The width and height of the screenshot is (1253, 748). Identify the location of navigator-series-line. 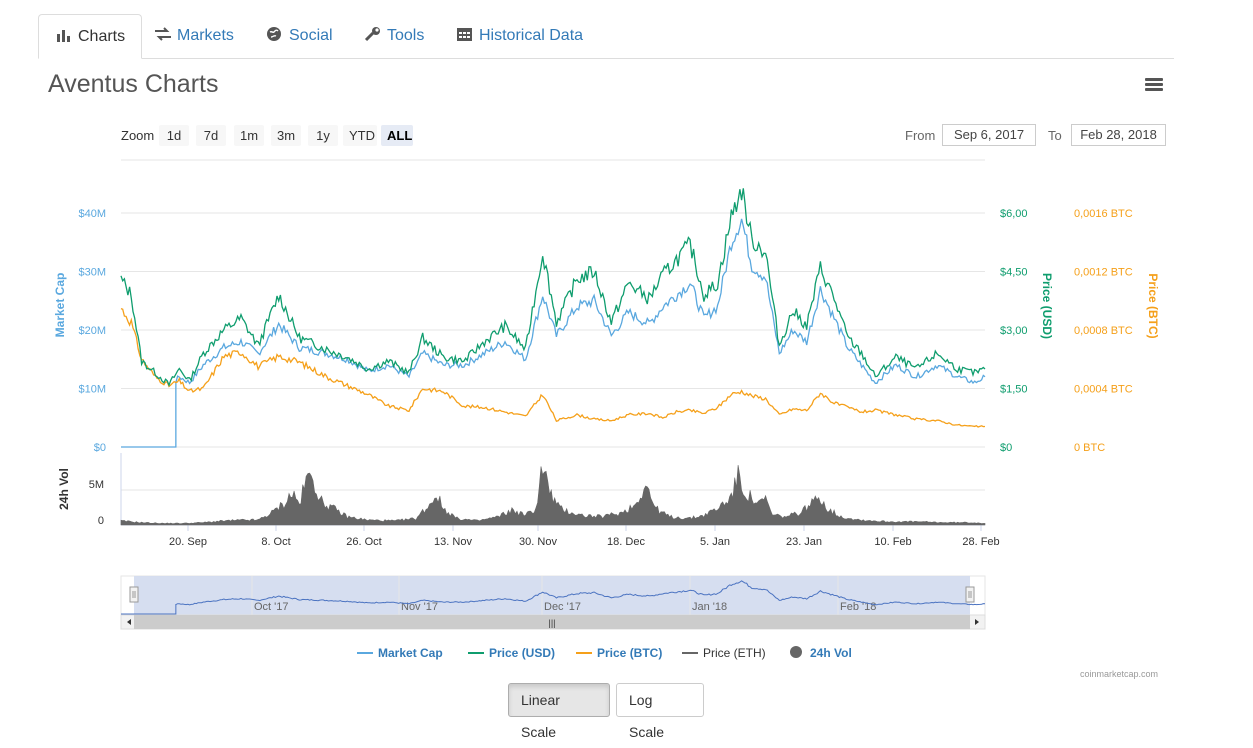
(553, 597).